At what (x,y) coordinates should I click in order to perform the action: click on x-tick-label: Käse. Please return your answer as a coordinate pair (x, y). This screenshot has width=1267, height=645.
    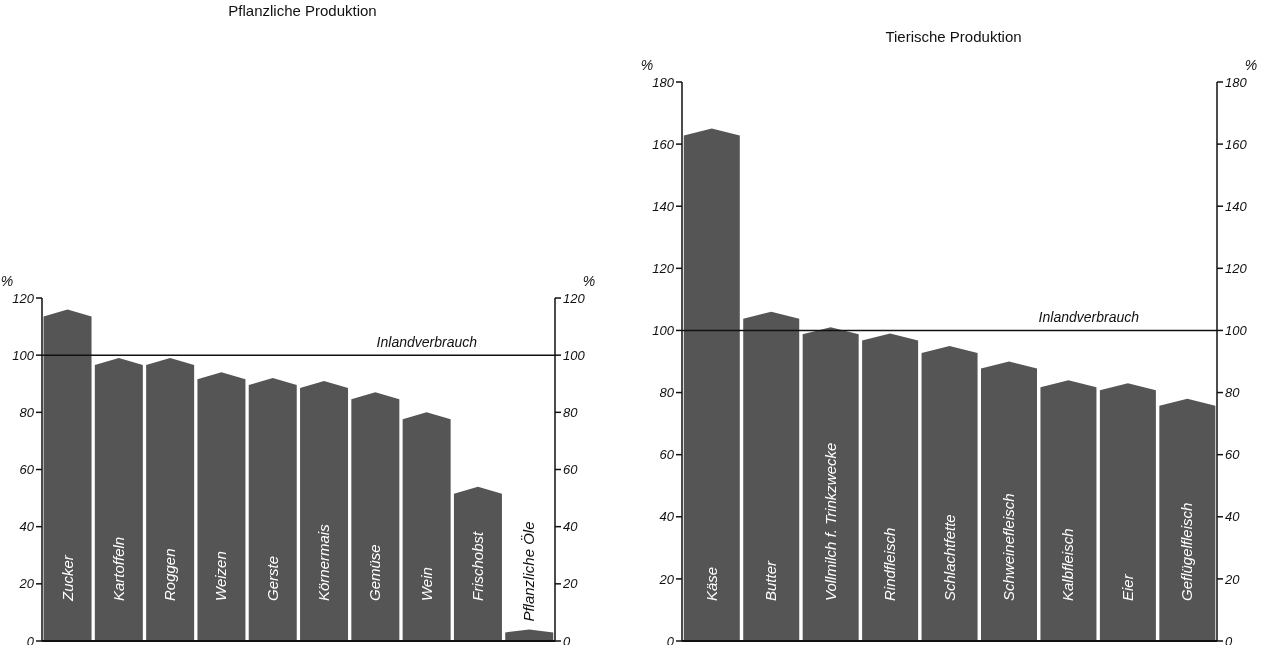
    Looking at the image, I should click on (711, 583).